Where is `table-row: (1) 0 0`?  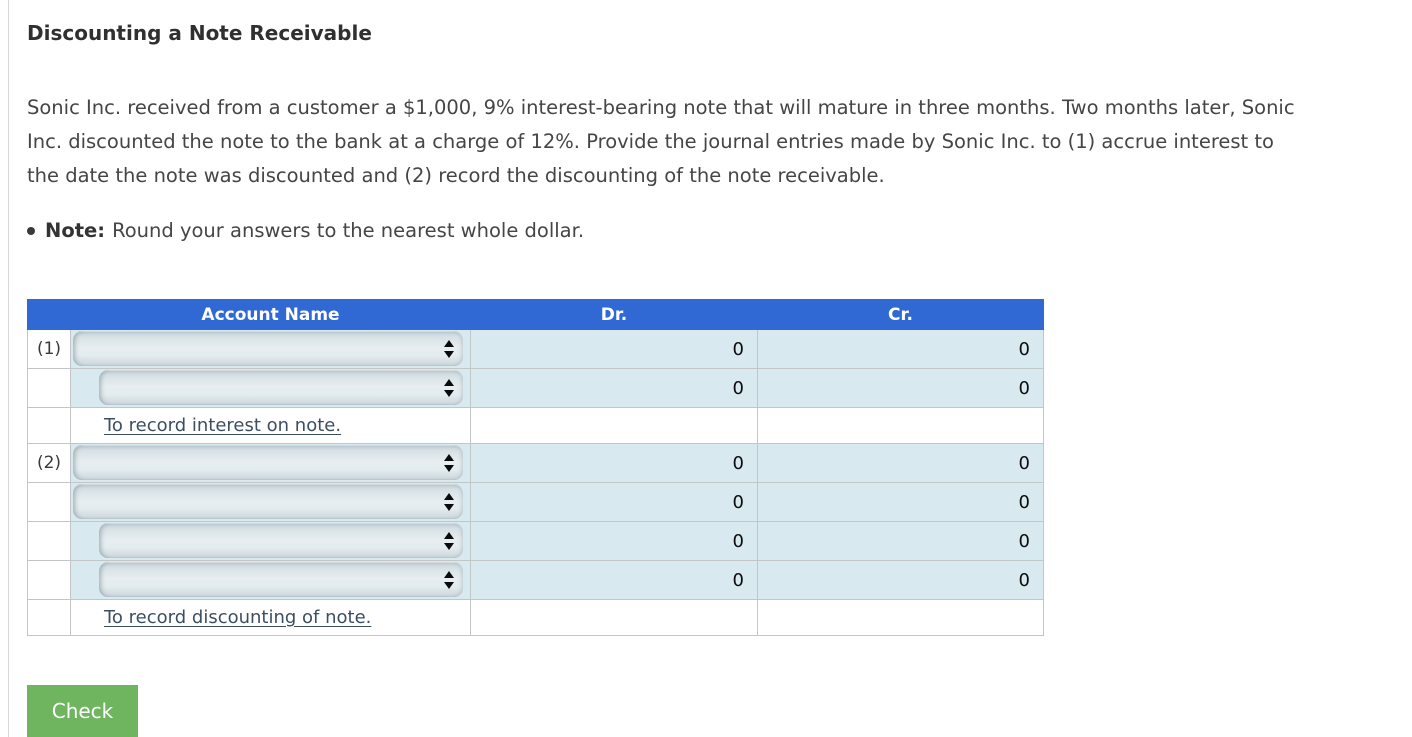 table-row: (1) 0 0 is located at coordinates (535, 349).